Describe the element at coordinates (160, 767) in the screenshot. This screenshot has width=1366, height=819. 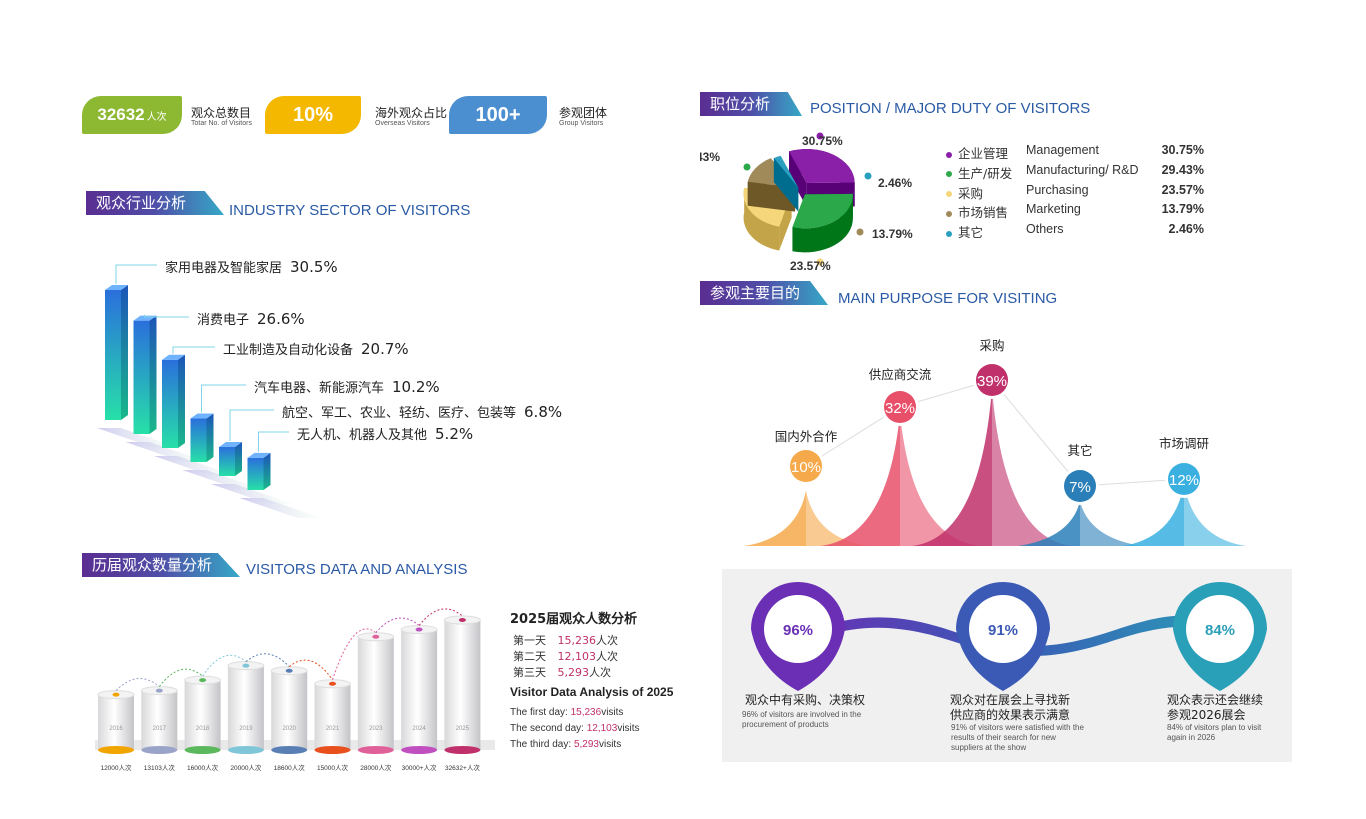
I see `history-value-label: 13103人次` at that location.